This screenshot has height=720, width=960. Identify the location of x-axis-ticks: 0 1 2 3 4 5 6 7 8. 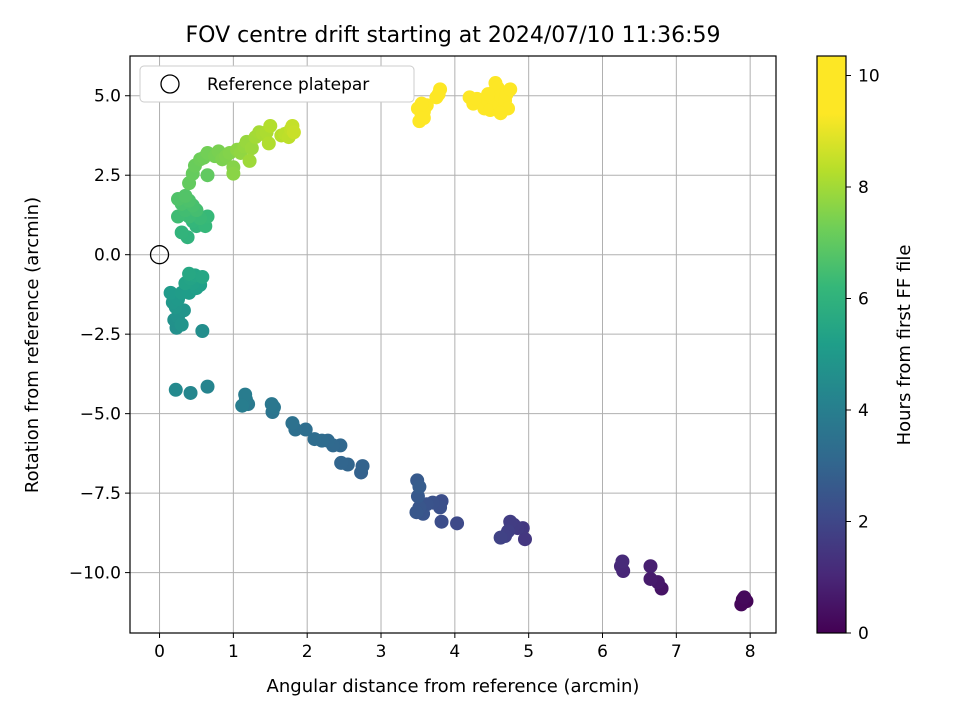
(455, 647).